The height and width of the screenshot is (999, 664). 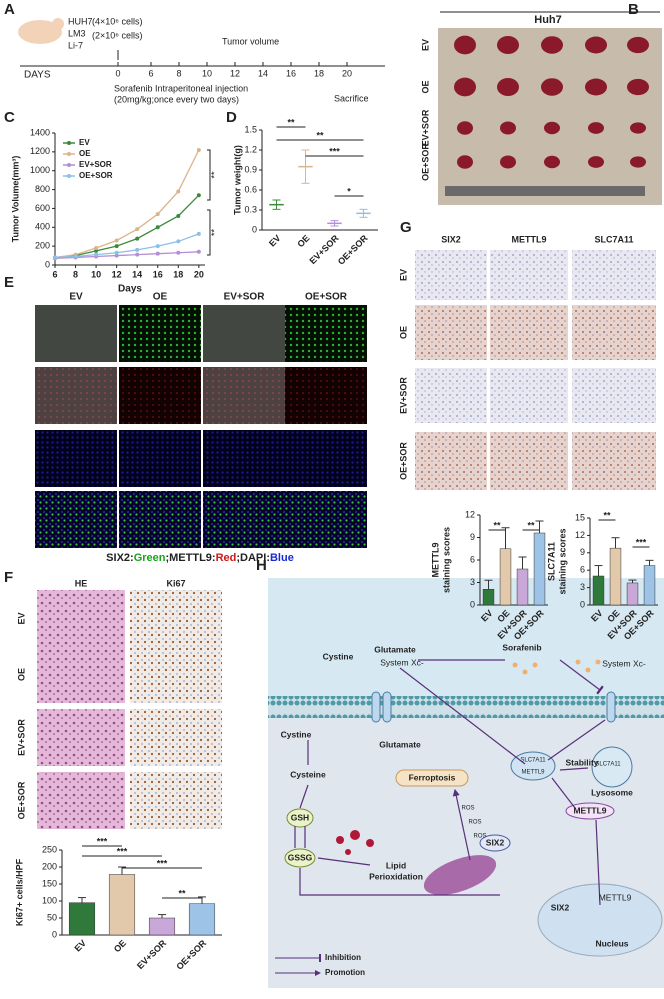 I want to click on y-tick-label: 800, so click(x=42, y=189).